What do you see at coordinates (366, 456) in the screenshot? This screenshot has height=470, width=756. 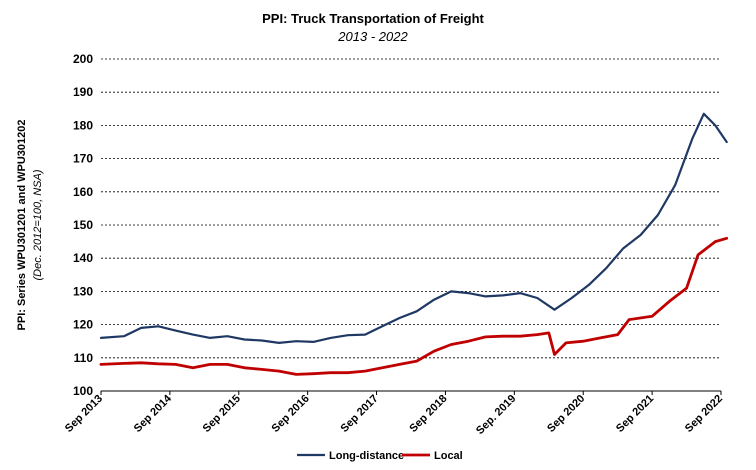 I see `legend-label-long-distance: Long-distance` at bounding box center [366, 456].